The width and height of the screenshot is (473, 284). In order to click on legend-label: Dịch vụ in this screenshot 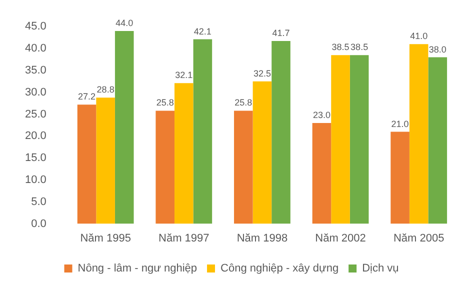, I will do `click(380, 268)`.